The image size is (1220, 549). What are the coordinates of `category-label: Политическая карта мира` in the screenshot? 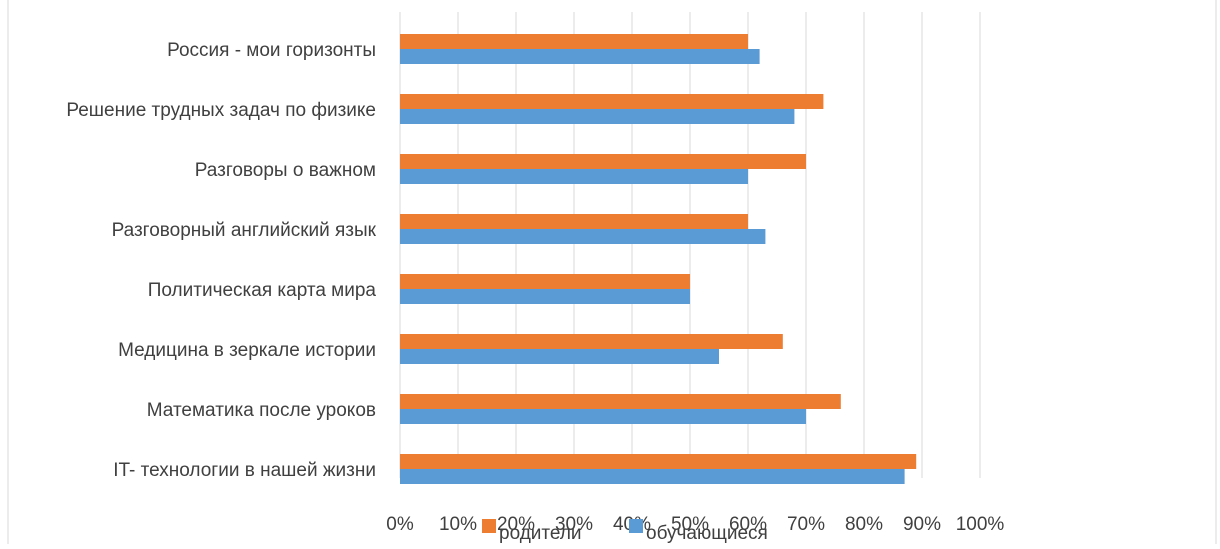 It's located at (262, 290).